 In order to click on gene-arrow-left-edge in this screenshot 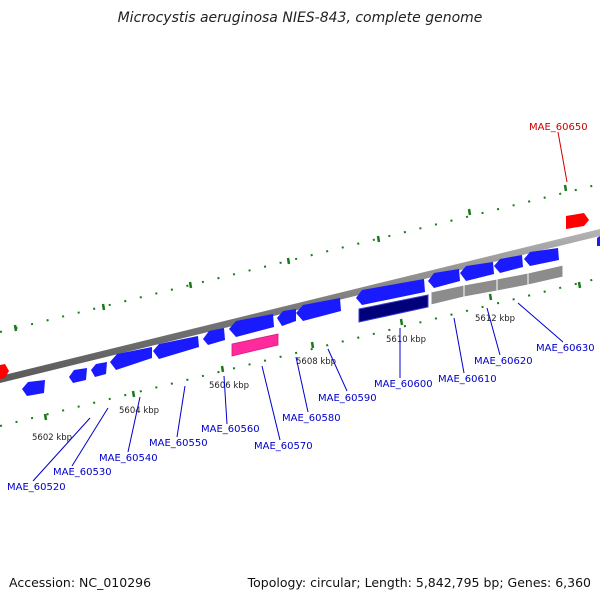, I will do `click(4, 371)`.